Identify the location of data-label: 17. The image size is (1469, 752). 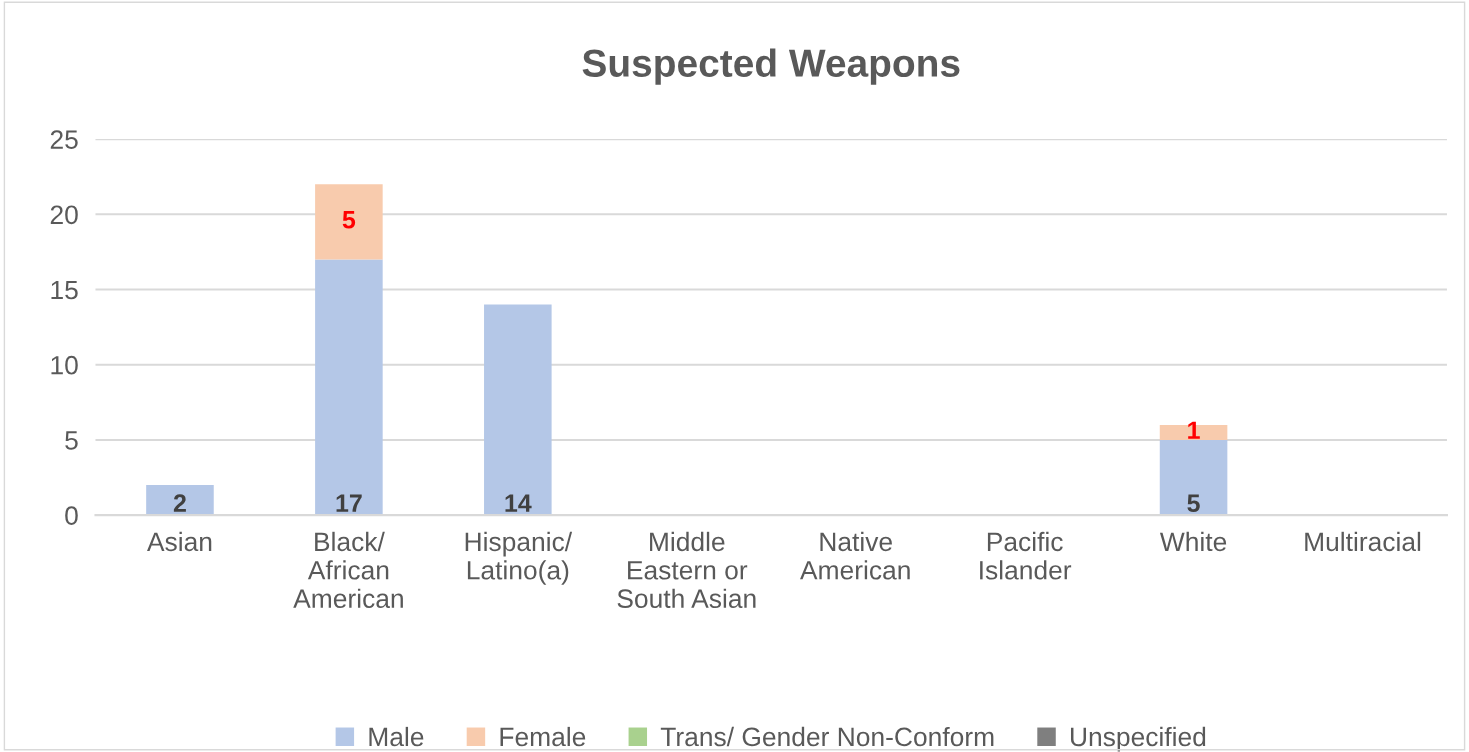
(349, 503).